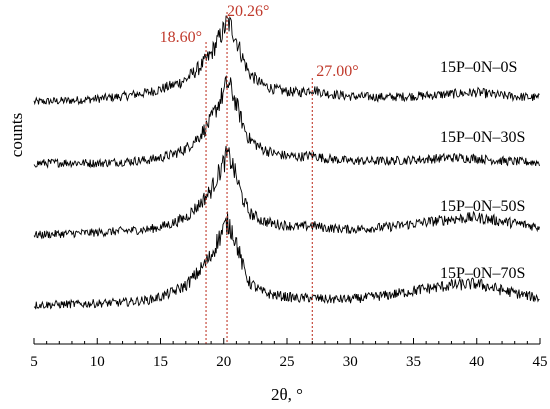  Describe the element at coordinates (478, 67) in the screenshot. I see `series-label-1: 15P–0N–0S` at that location.